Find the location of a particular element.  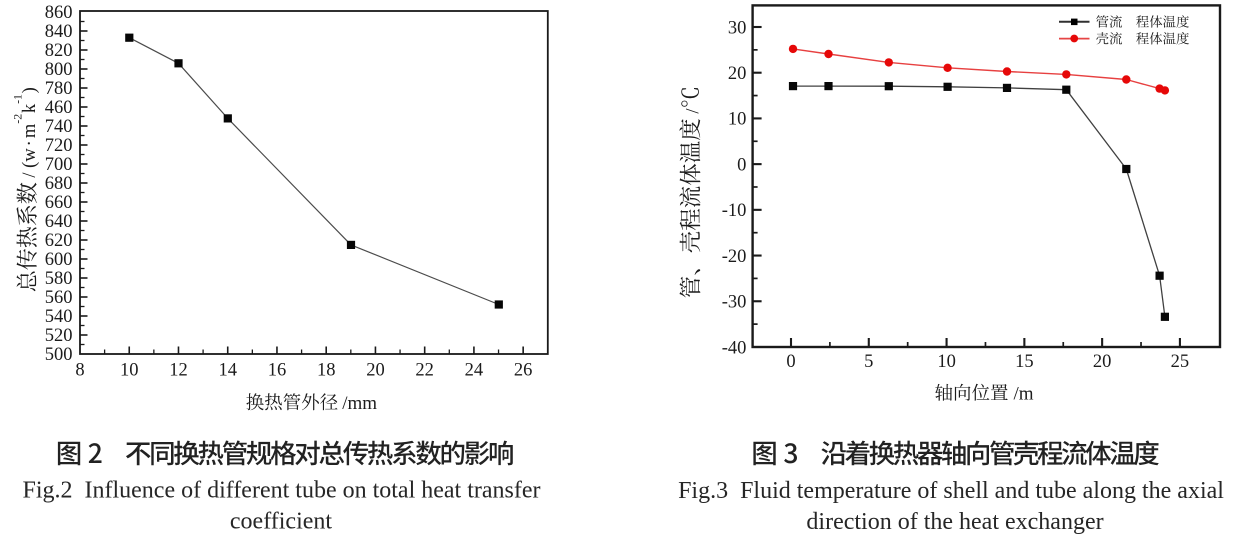

svg-text: -40 is located at coordinates (734, 348).